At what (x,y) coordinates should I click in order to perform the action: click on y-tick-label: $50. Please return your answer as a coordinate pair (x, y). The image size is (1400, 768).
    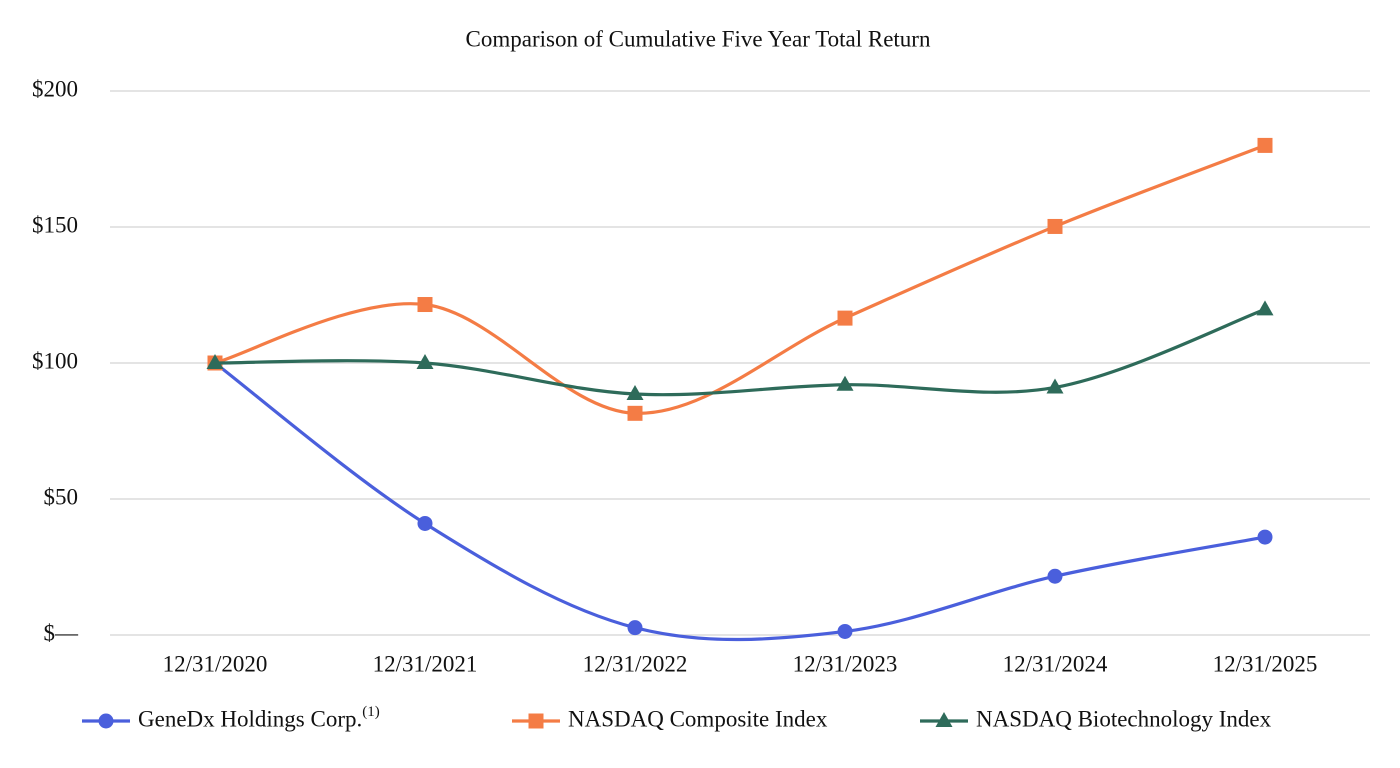
    Looking at the image, I should click on (61, 496).